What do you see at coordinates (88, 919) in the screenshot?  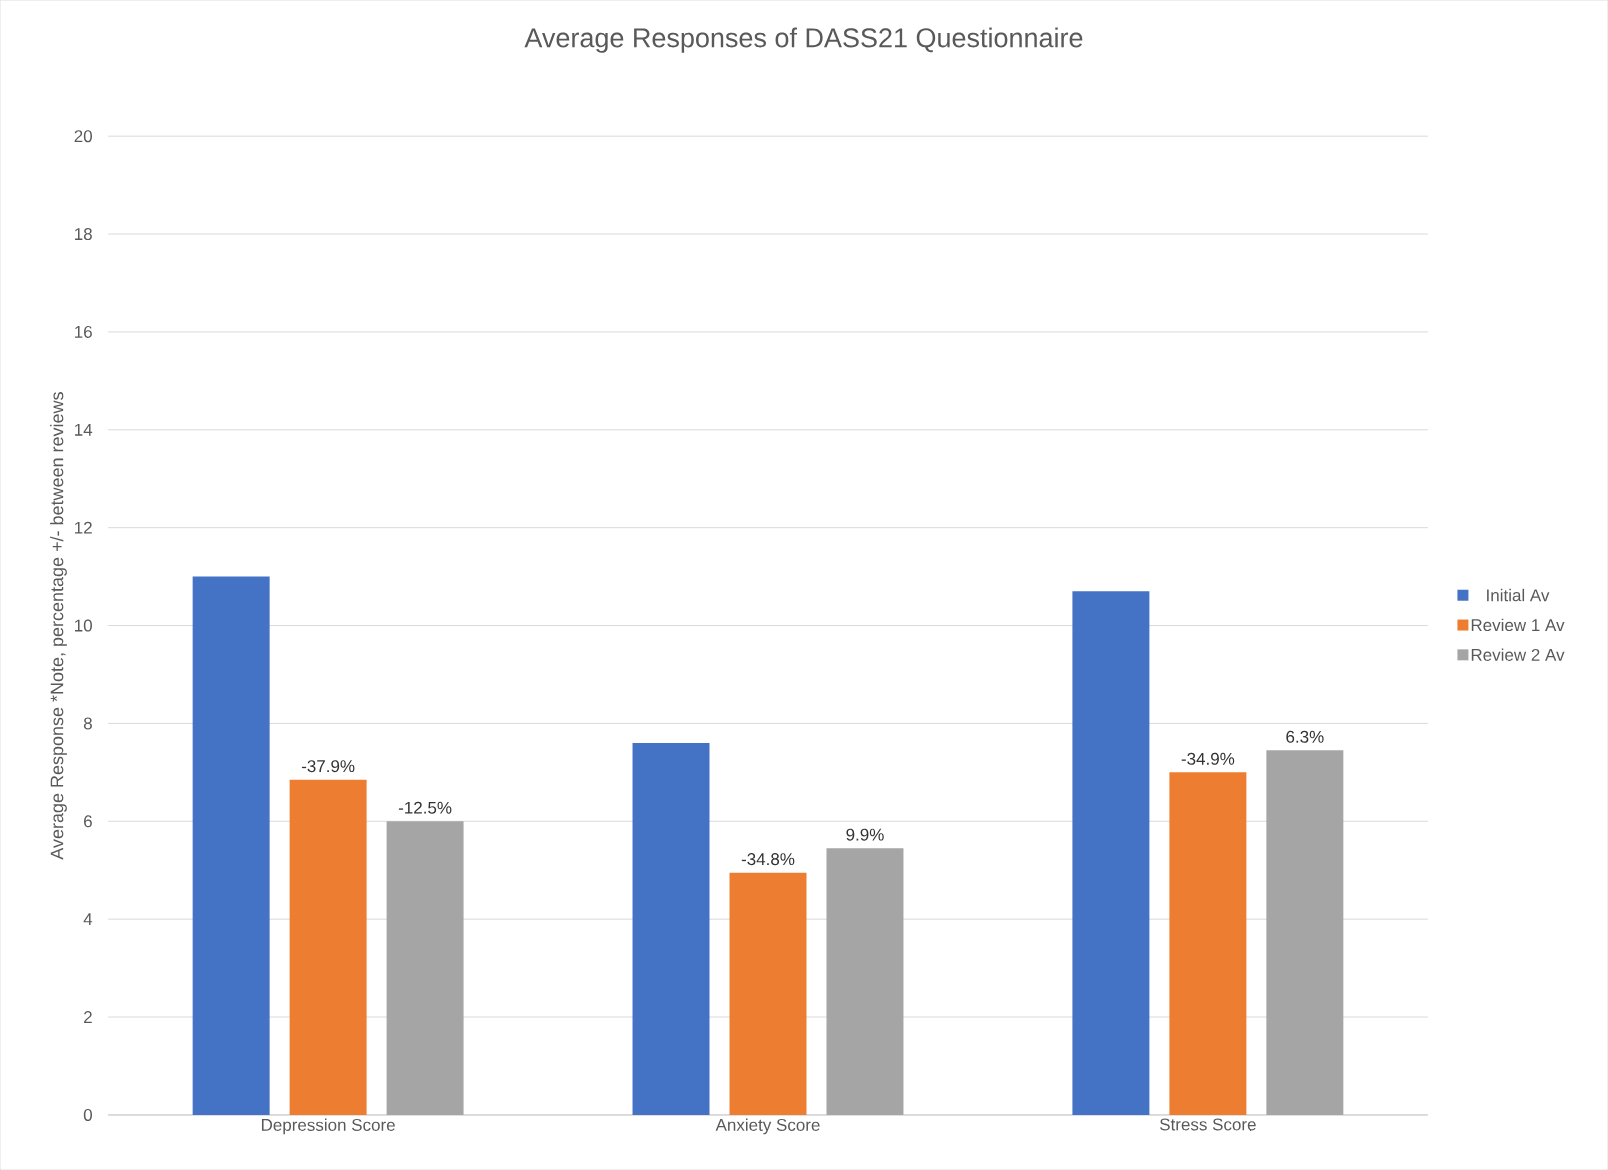 I see `y-tick-label: 4` at bounding box center [88, 919].